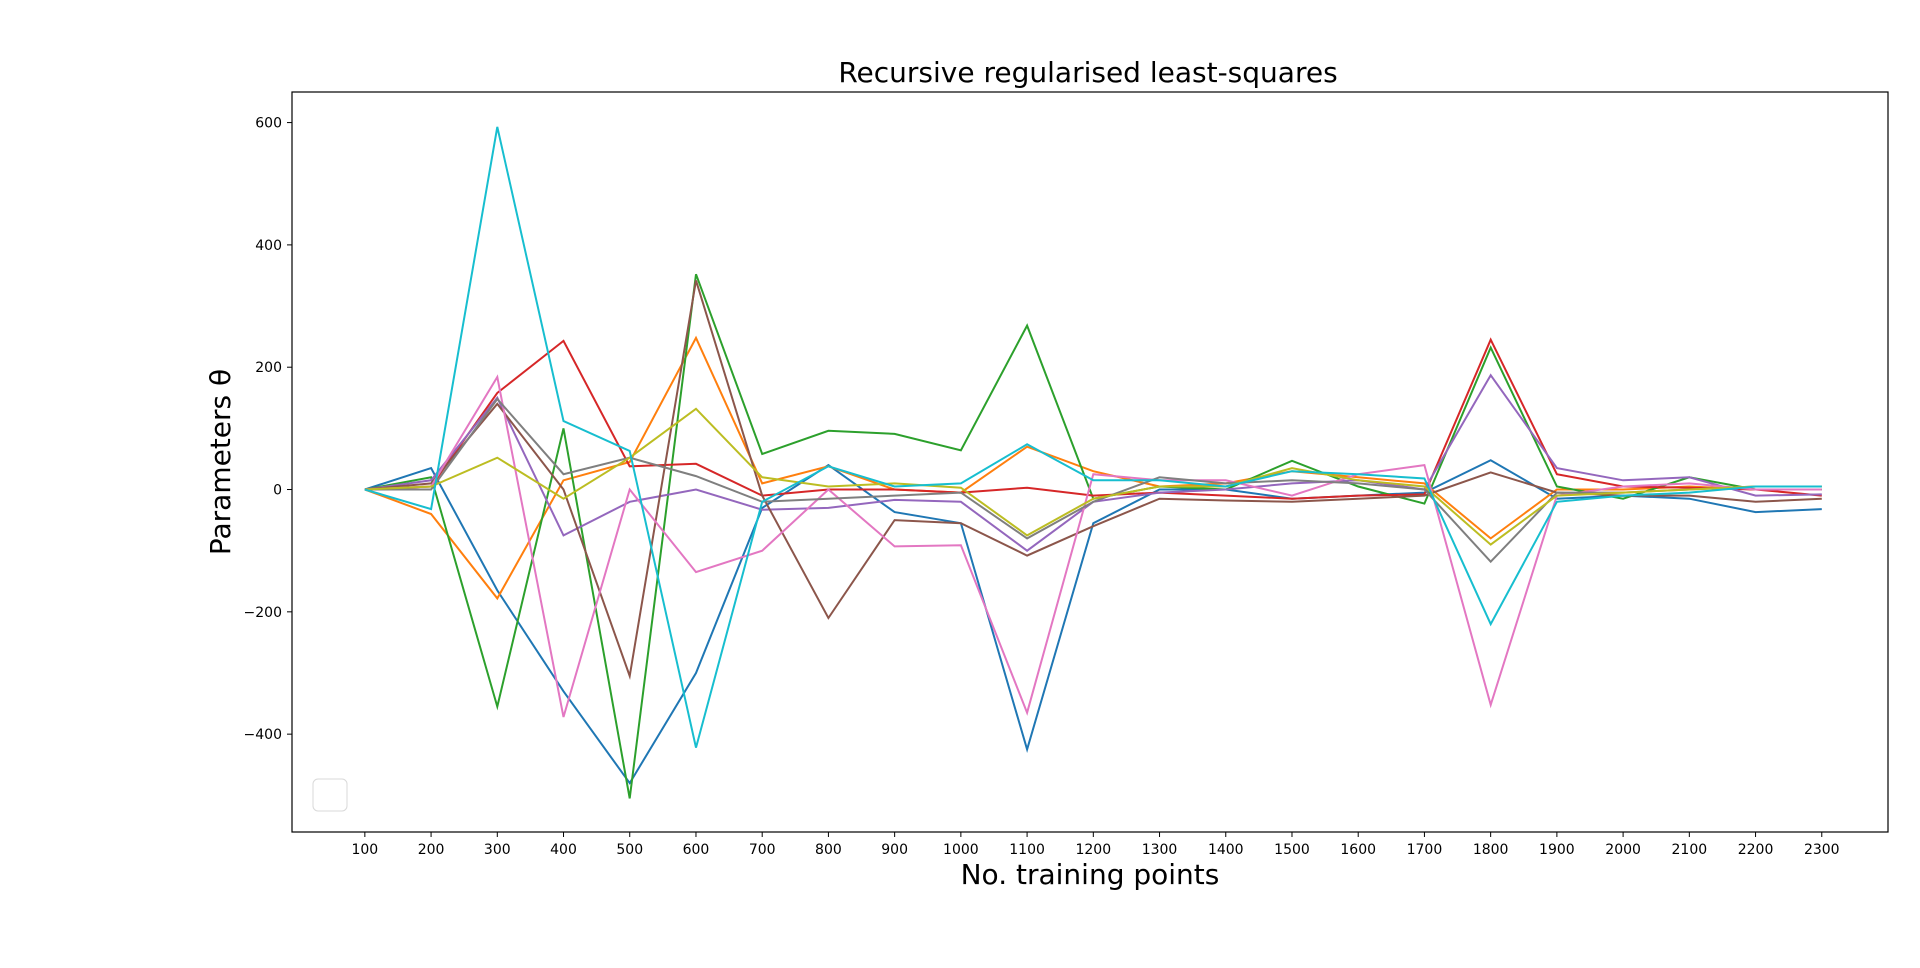  Describe the element at coordinates (431, 850) in the screenshot. I see `x-tick-label: 200` at that location.